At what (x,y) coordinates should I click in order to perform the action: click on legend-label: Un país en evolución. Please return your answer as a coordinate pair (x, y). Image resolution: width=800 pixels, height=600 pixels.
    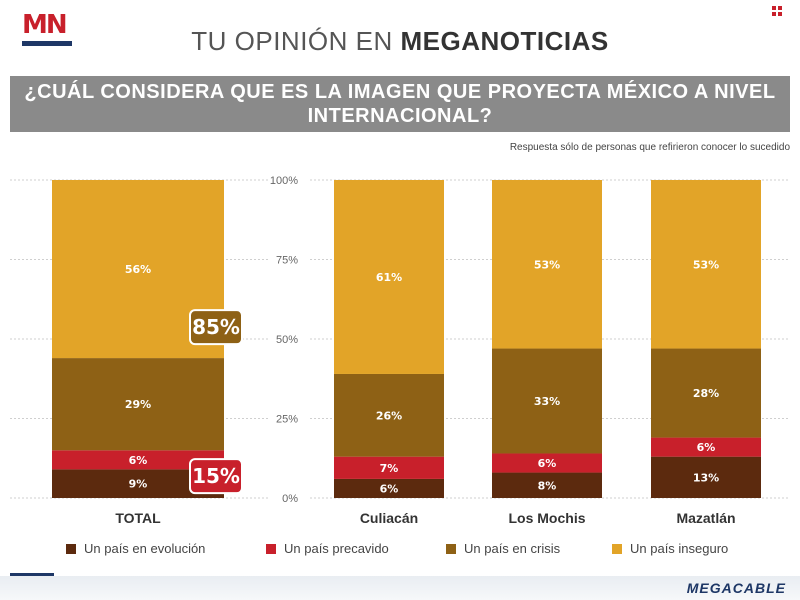
    Looking at the image, I should click on (145, 548).